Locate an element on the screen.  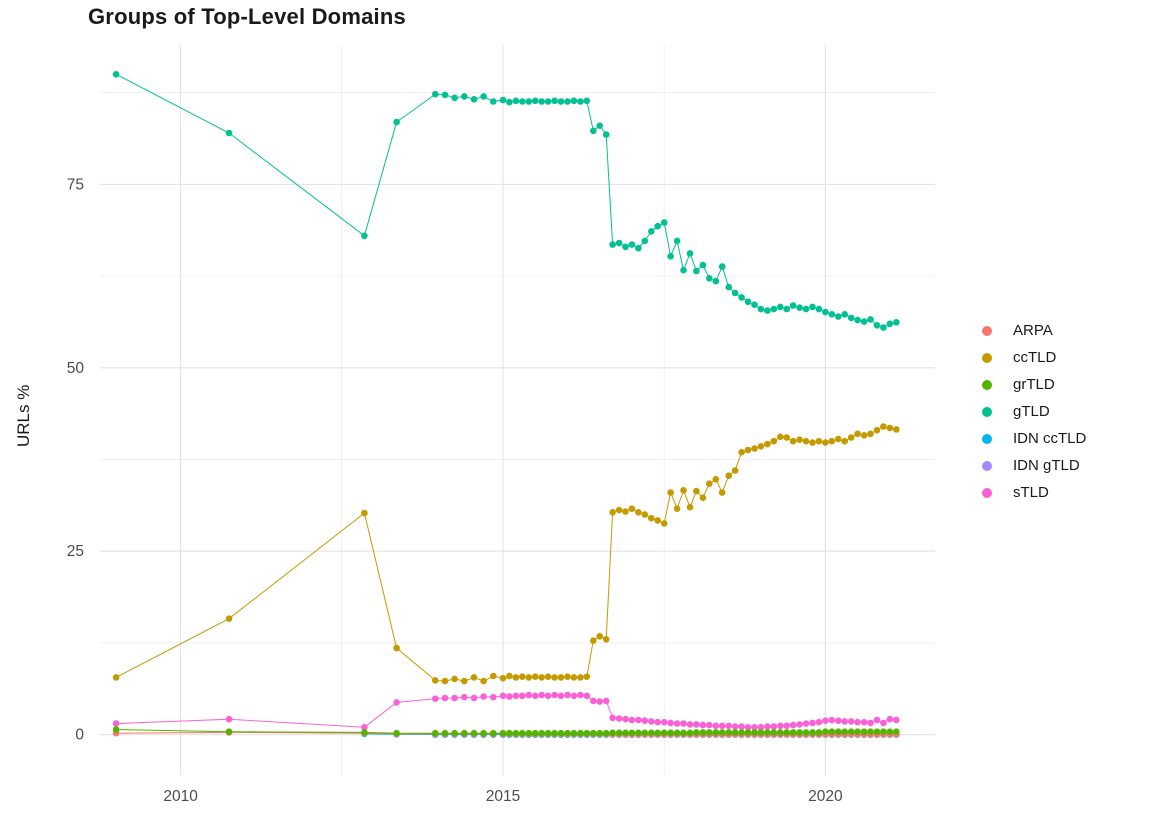
y-tick-label: 75 is located at coordinates (75, 184).